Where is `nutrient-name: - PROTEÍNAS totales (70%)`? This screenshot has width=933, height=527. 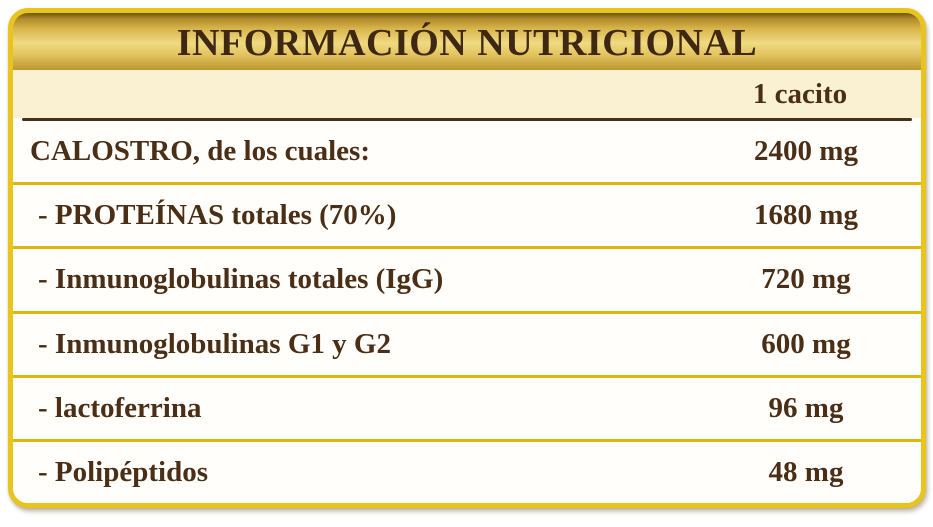
nutrient-name: - PROTEÍNAS totales (70%) is located at coordinates (217, 215).